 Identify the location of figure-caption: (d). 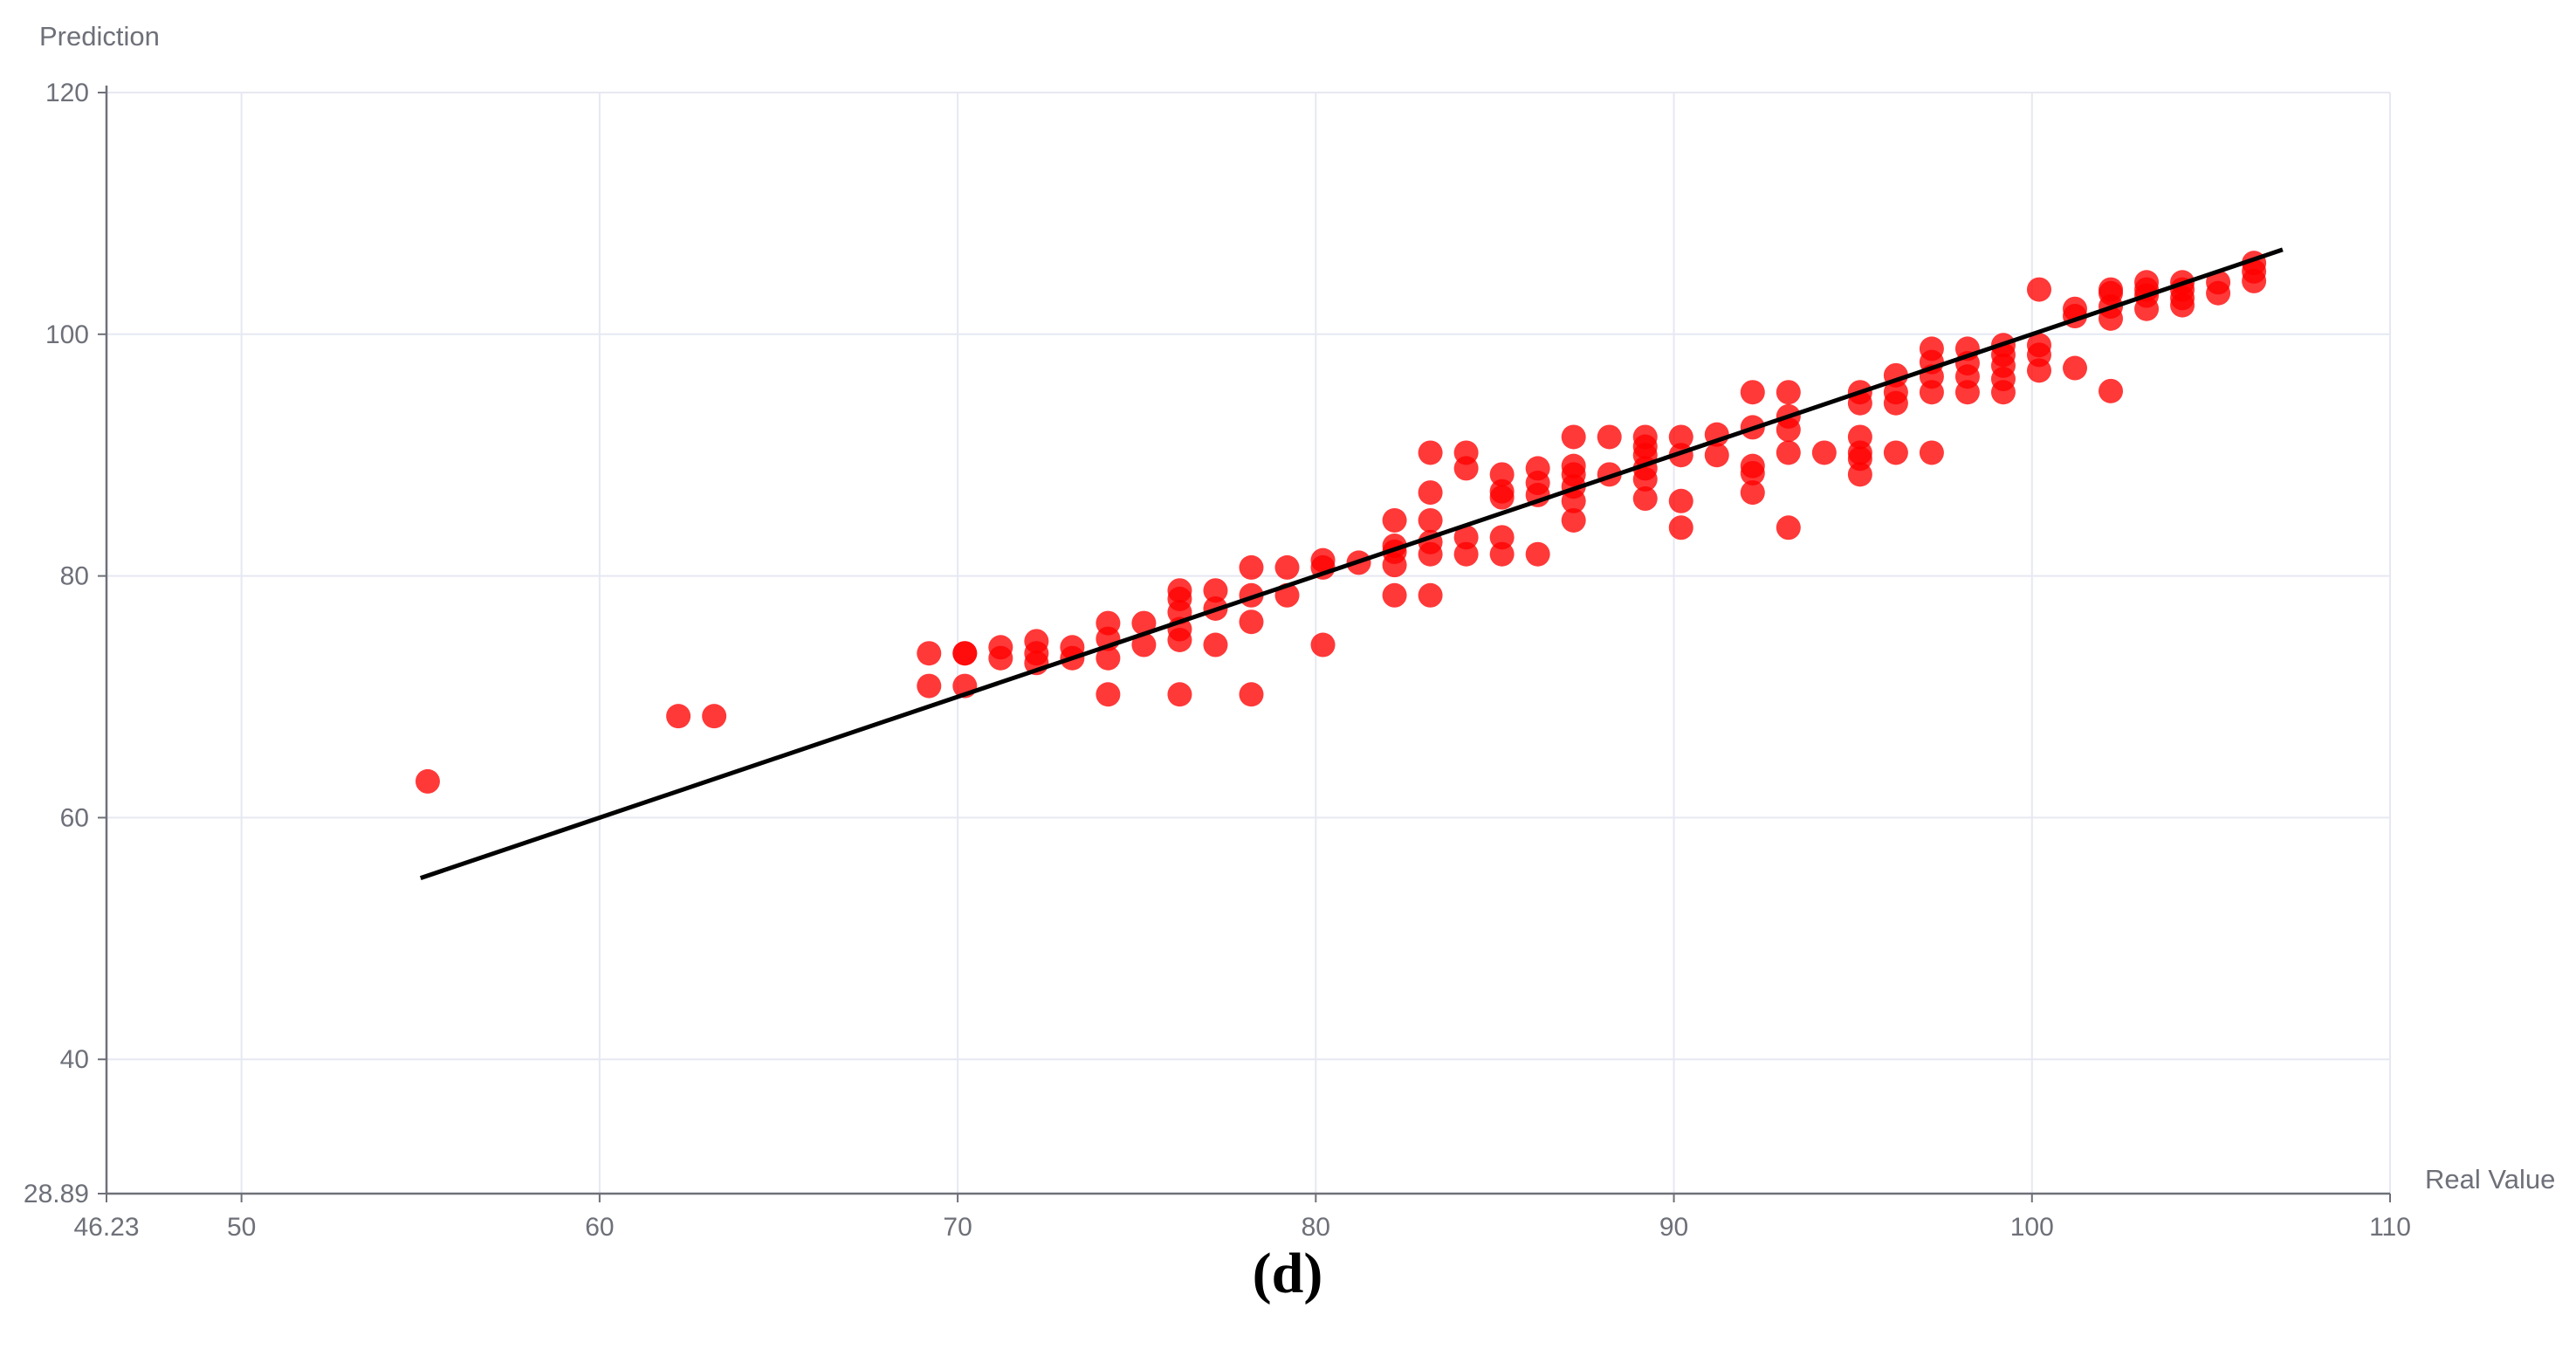
(1288, 1273).